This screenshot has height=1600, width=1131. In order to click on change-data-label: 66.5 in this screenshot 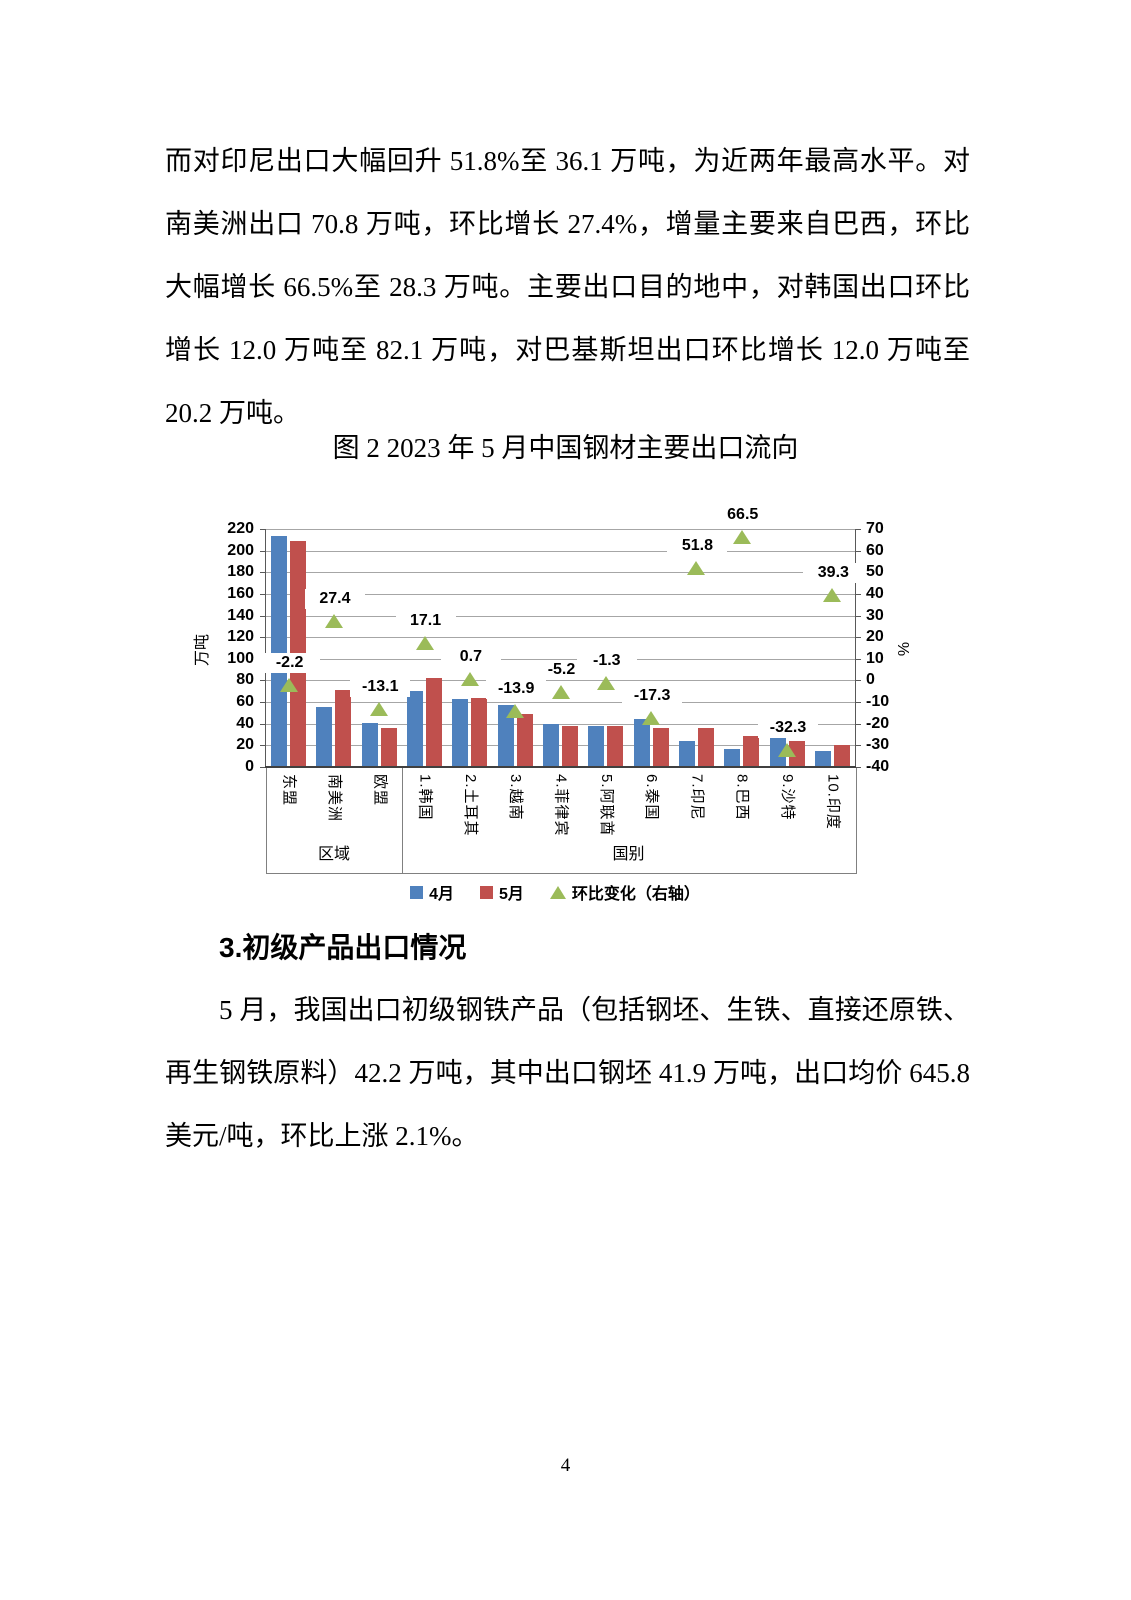, I will do `click(742, 514)`.